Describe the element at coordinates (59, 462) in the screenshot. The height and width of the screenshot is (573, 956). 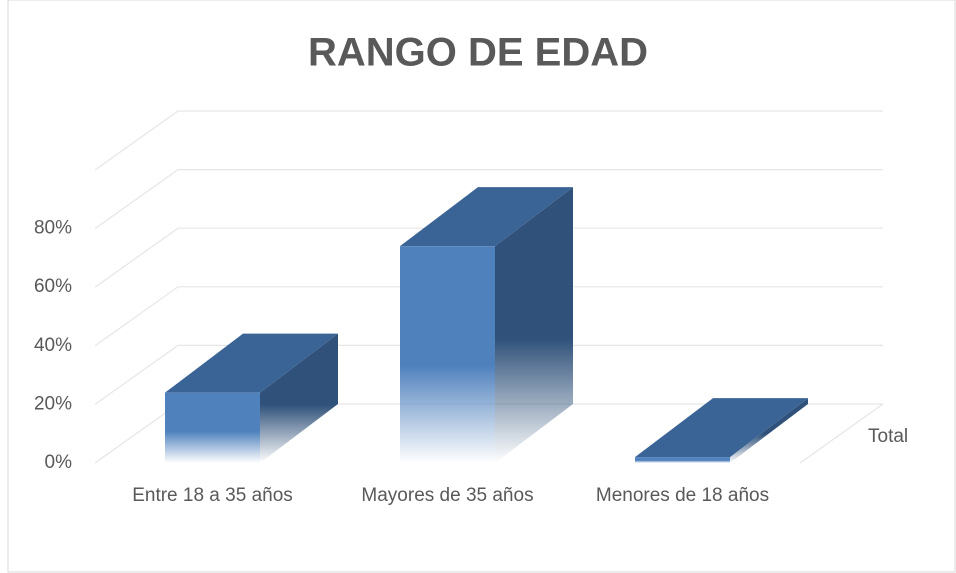
I see `y-tick-label: 0%` at that location.